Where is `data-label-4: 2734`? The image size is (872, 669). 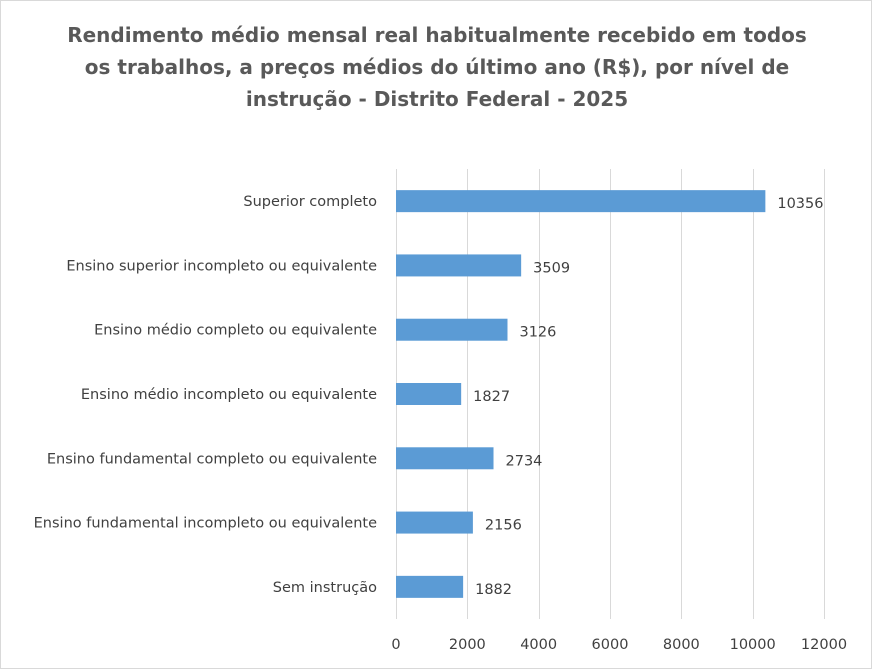
data-label-4: 2734 is located at coordinates (524, 461).